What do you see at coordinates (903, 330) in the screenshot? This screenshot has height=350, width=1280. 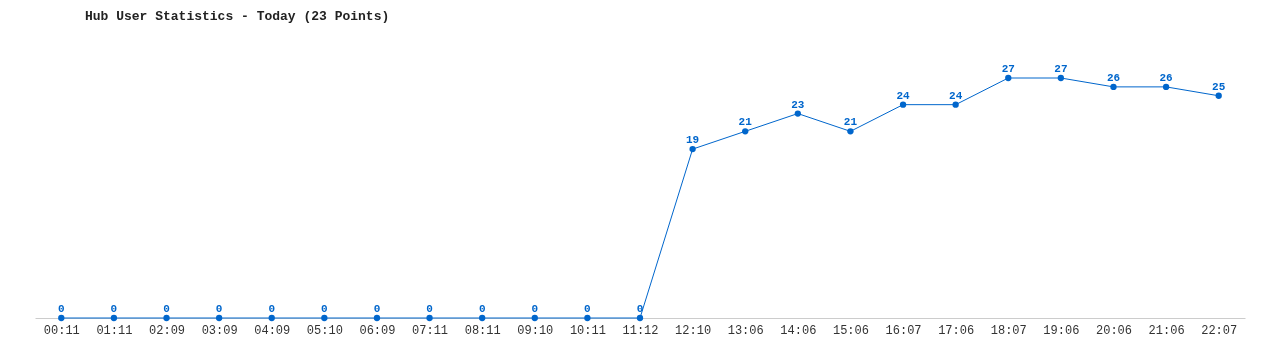 I see `x-tick-label: 16:07` at bounding box center [903, 330].